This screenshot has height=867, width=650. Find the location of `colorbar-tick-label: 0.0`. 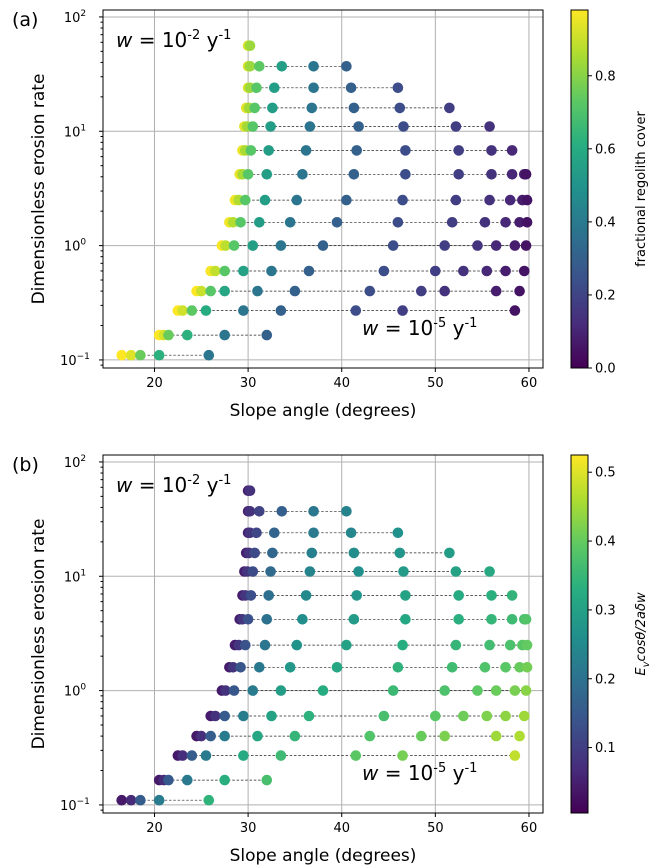

colorbar-tick-label: 0.0 is located at coordinates (605, 369).